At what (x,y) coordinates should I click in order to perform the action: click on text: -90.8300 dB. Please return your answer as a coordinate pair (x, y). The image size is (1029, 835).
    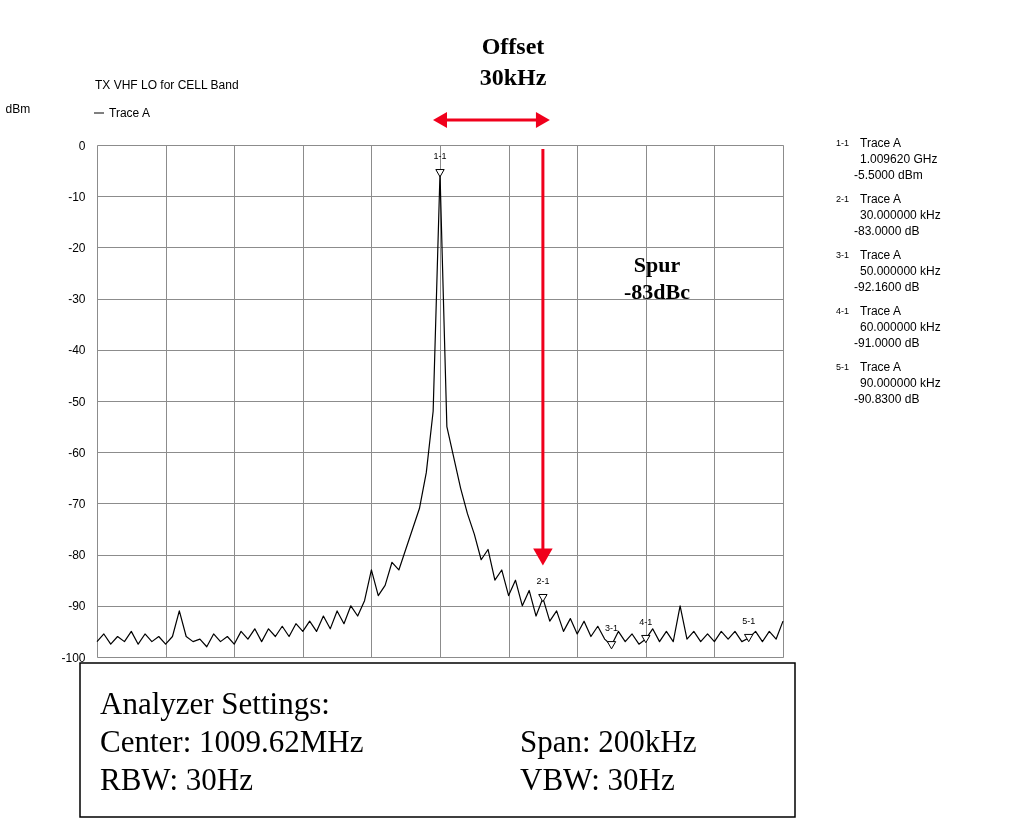
    Looking at the image, I should click on (887, 399).